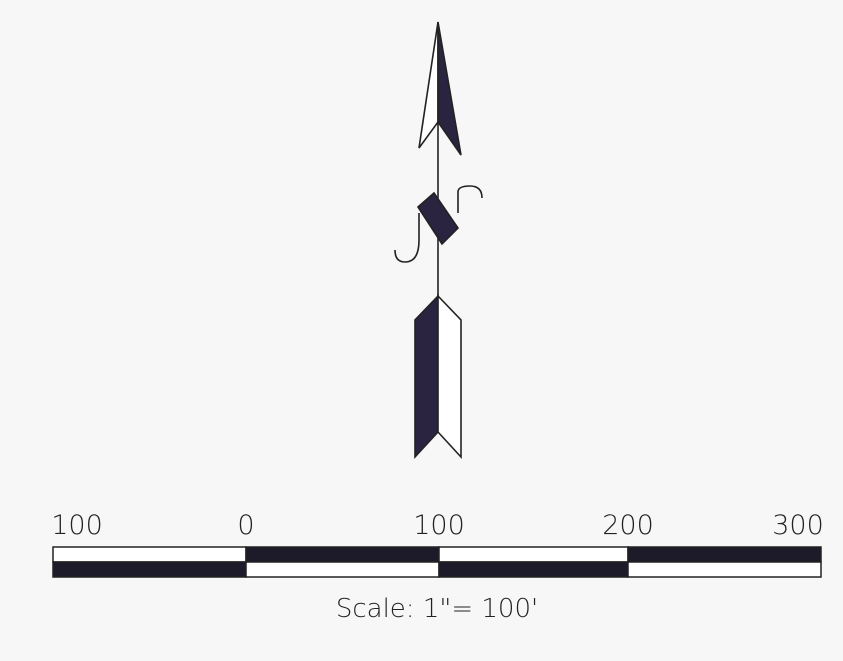  I want to click on north-arrow, so click(438, 240).